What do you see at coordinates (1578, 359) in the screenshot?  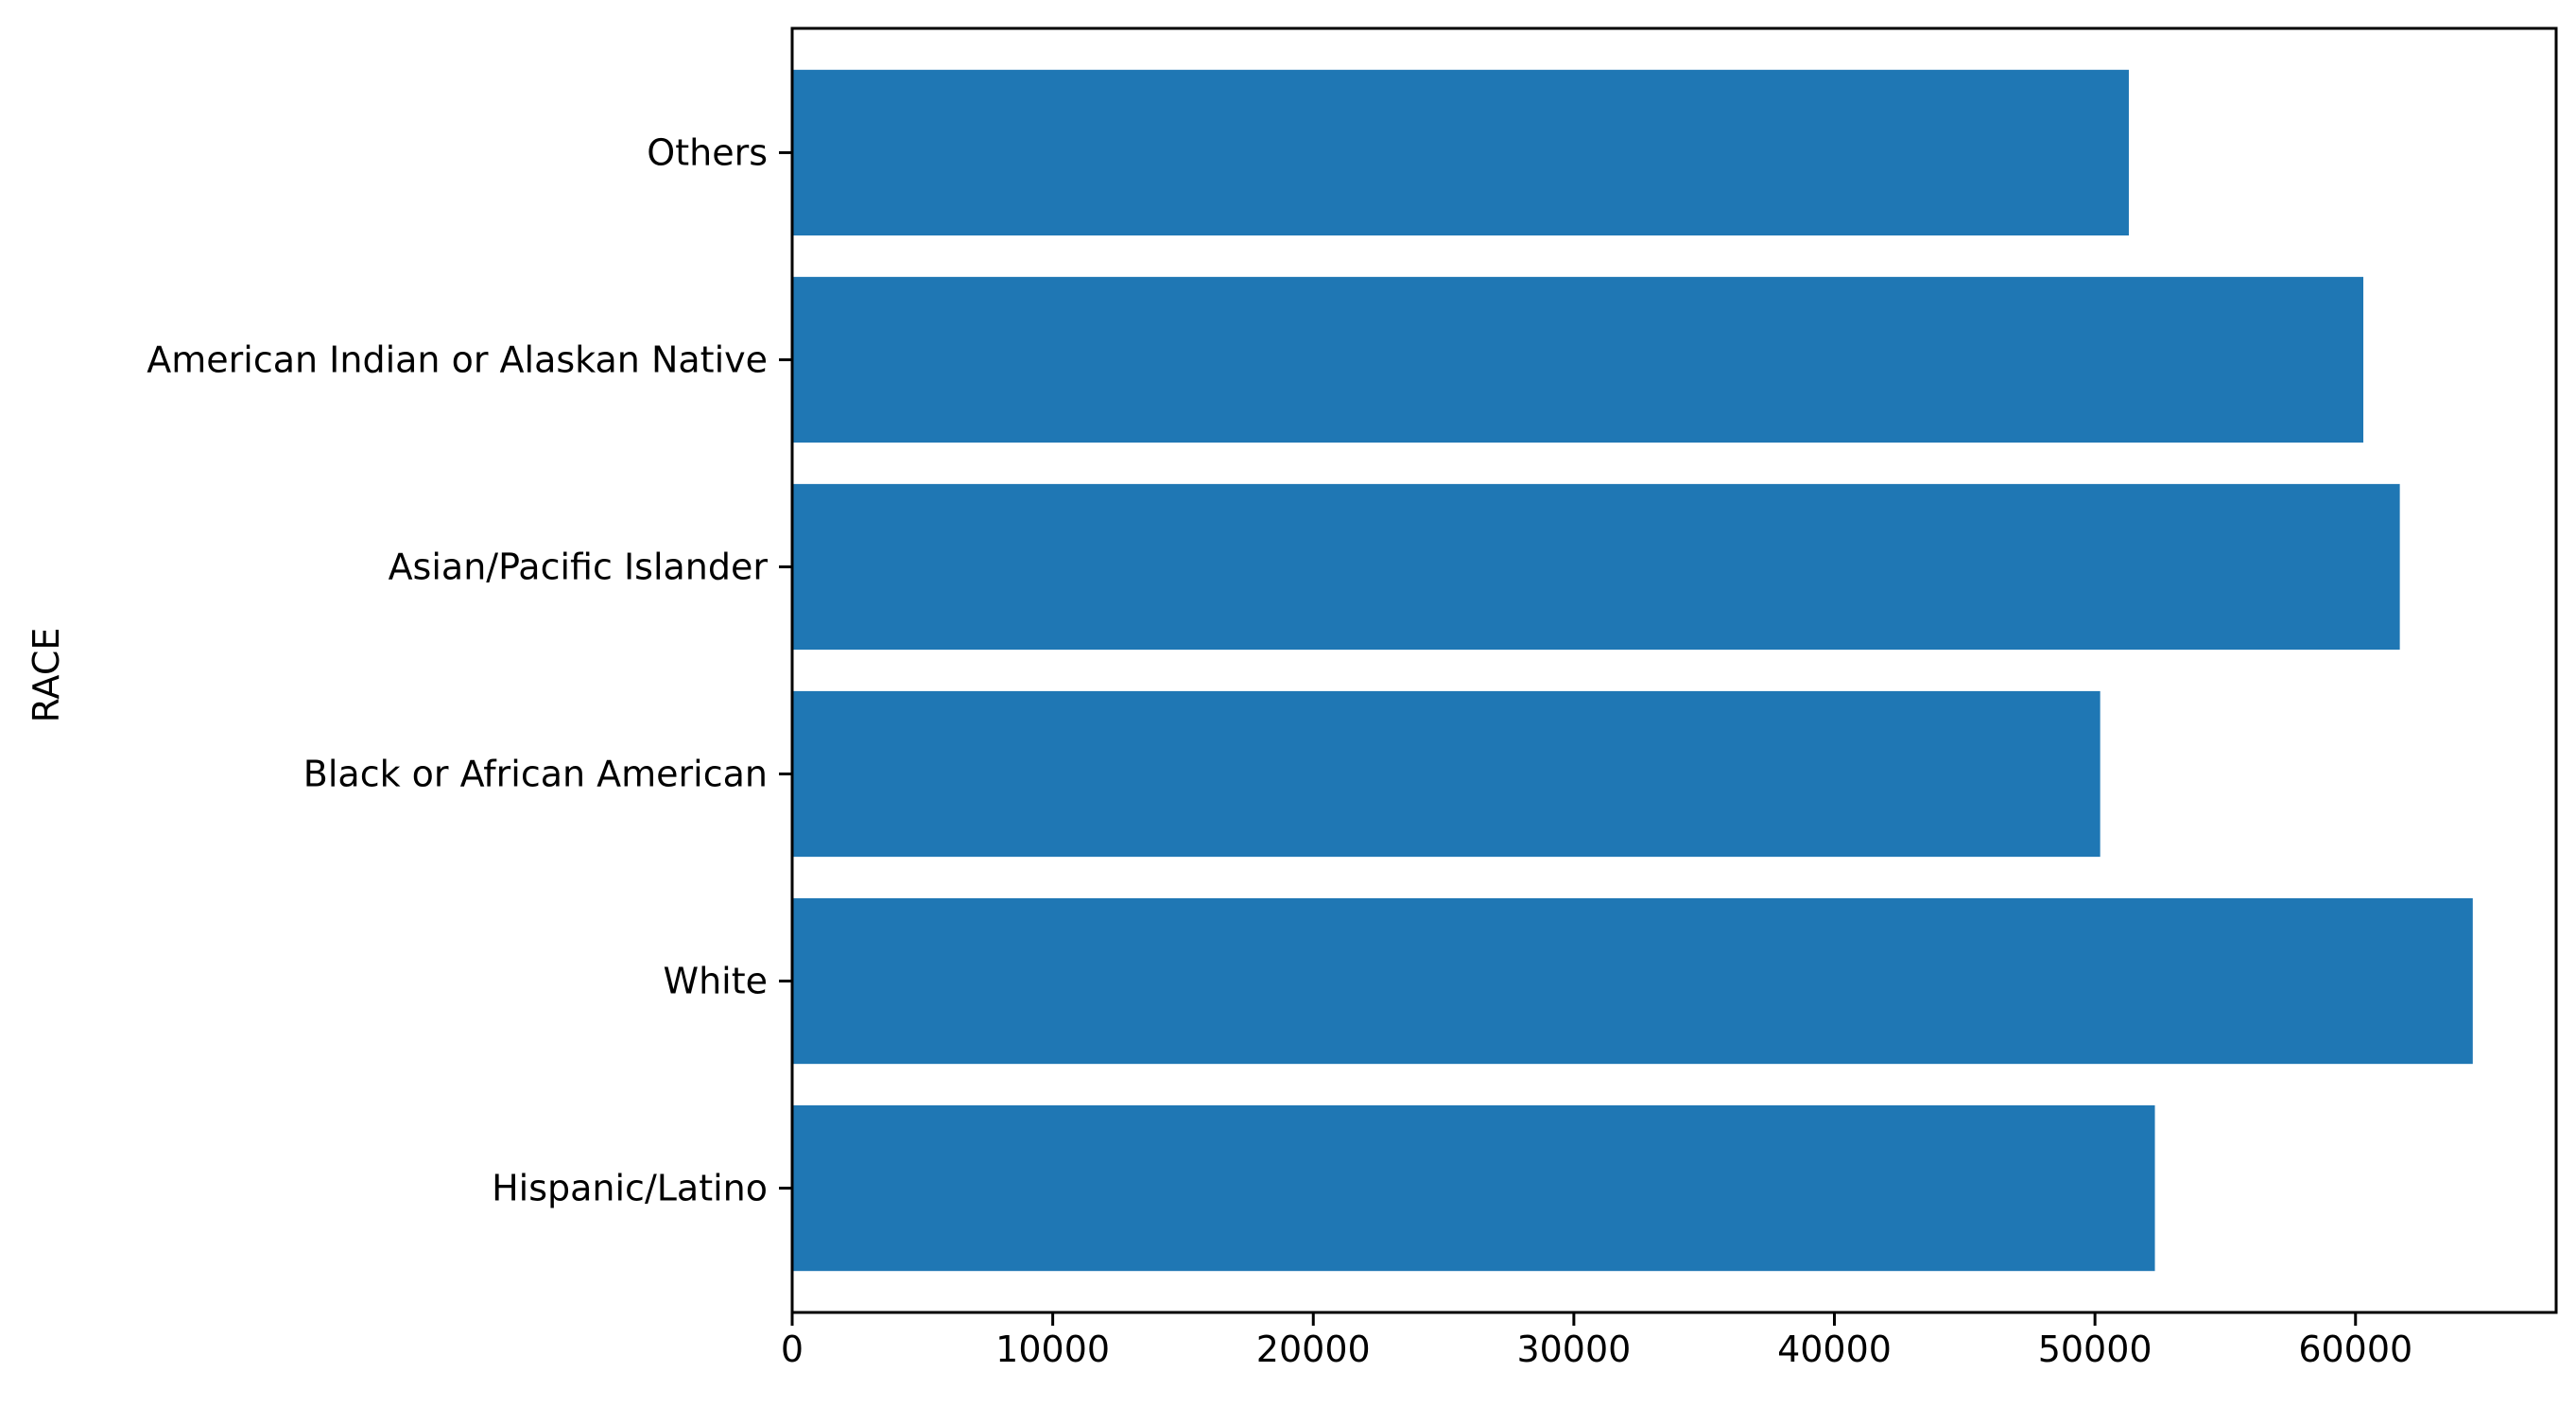 I see `bar-american-indian-or-alaskan-native` at bounding box center [1578, 359].